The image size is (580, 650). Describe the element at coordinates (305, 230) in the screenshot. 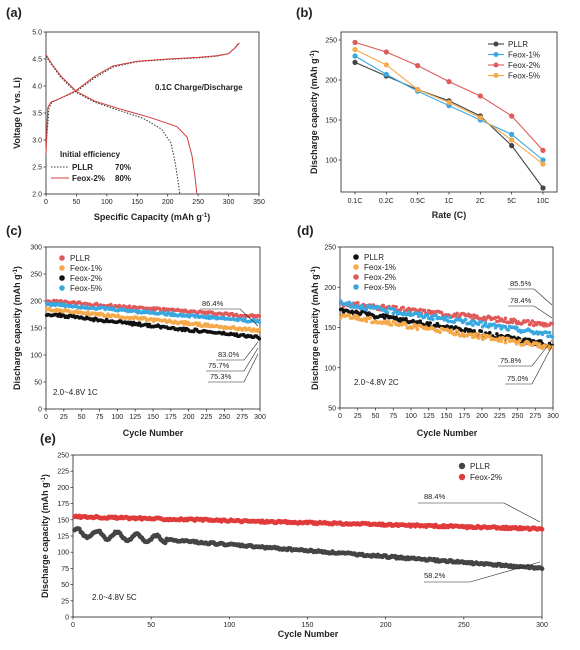

I see `panel-label-d: (d)` at that location.